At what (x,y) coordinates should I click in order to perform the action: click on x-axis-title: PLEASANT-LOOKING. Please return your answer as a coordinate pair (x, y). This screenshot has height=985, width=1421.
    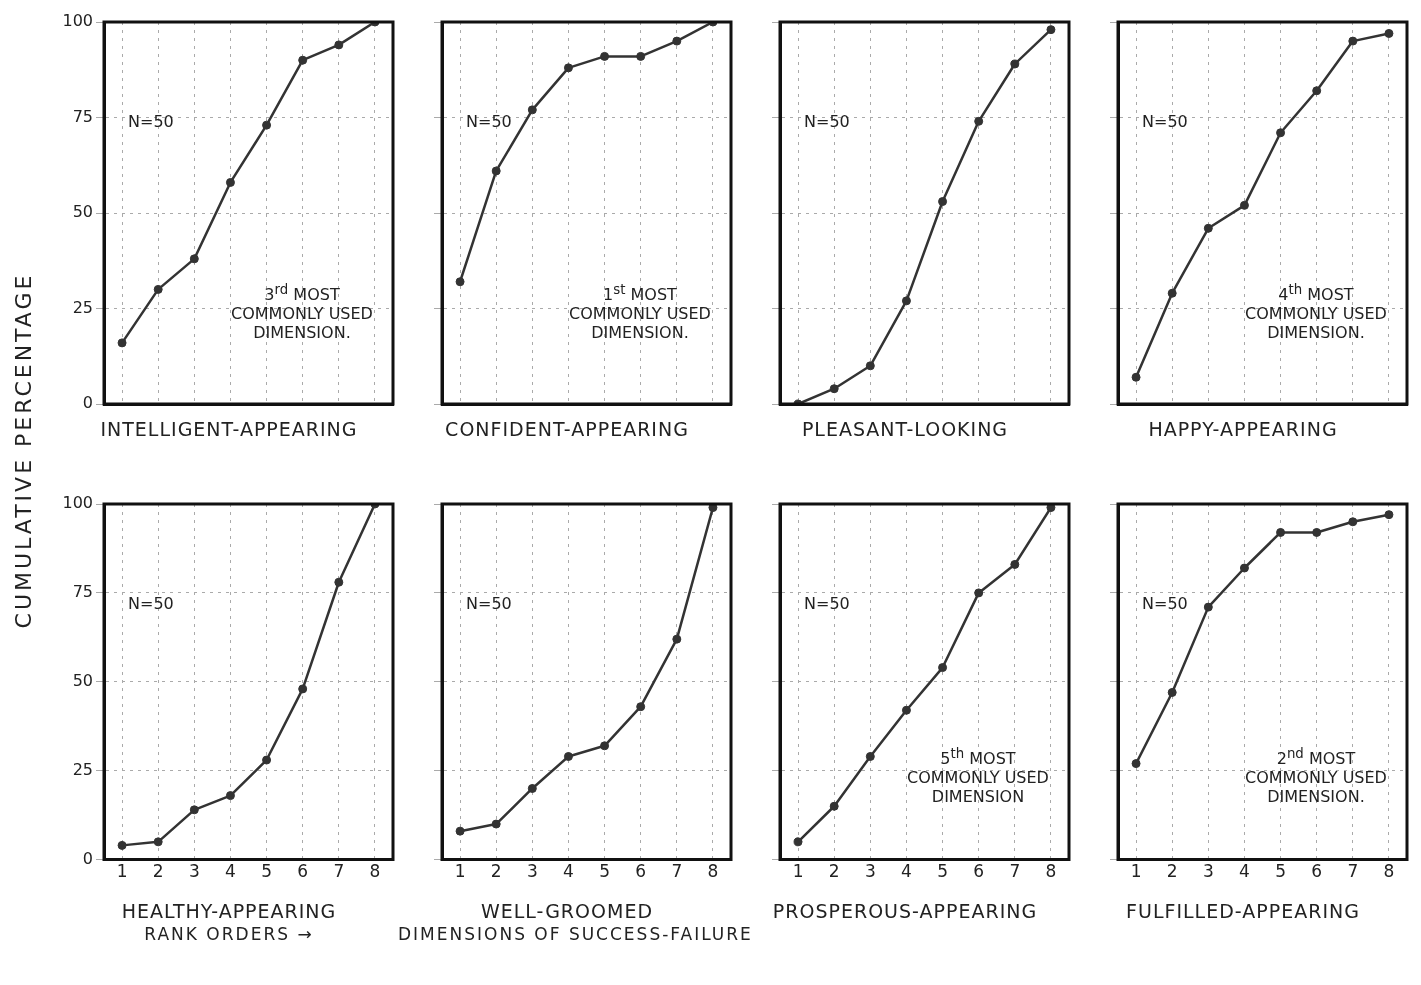
    Looking at the image, I should click on (905, 429).